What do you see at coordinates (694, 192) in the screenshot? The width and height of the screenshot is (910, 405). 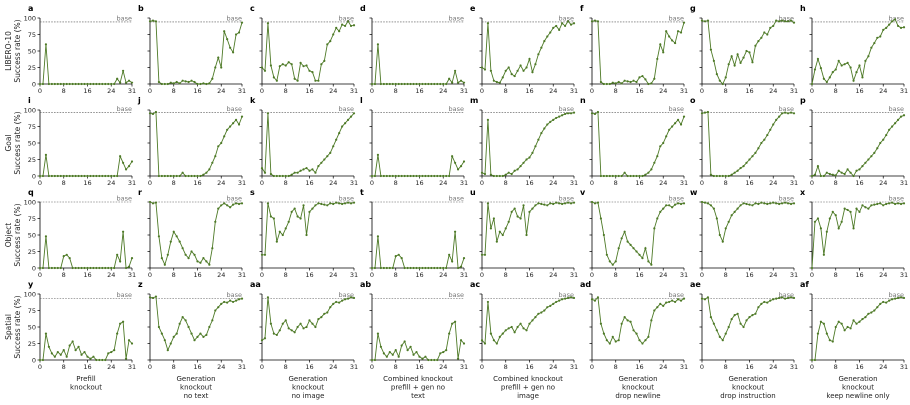 I see `panel-letter-w: w` at bounding box center [694, 192].